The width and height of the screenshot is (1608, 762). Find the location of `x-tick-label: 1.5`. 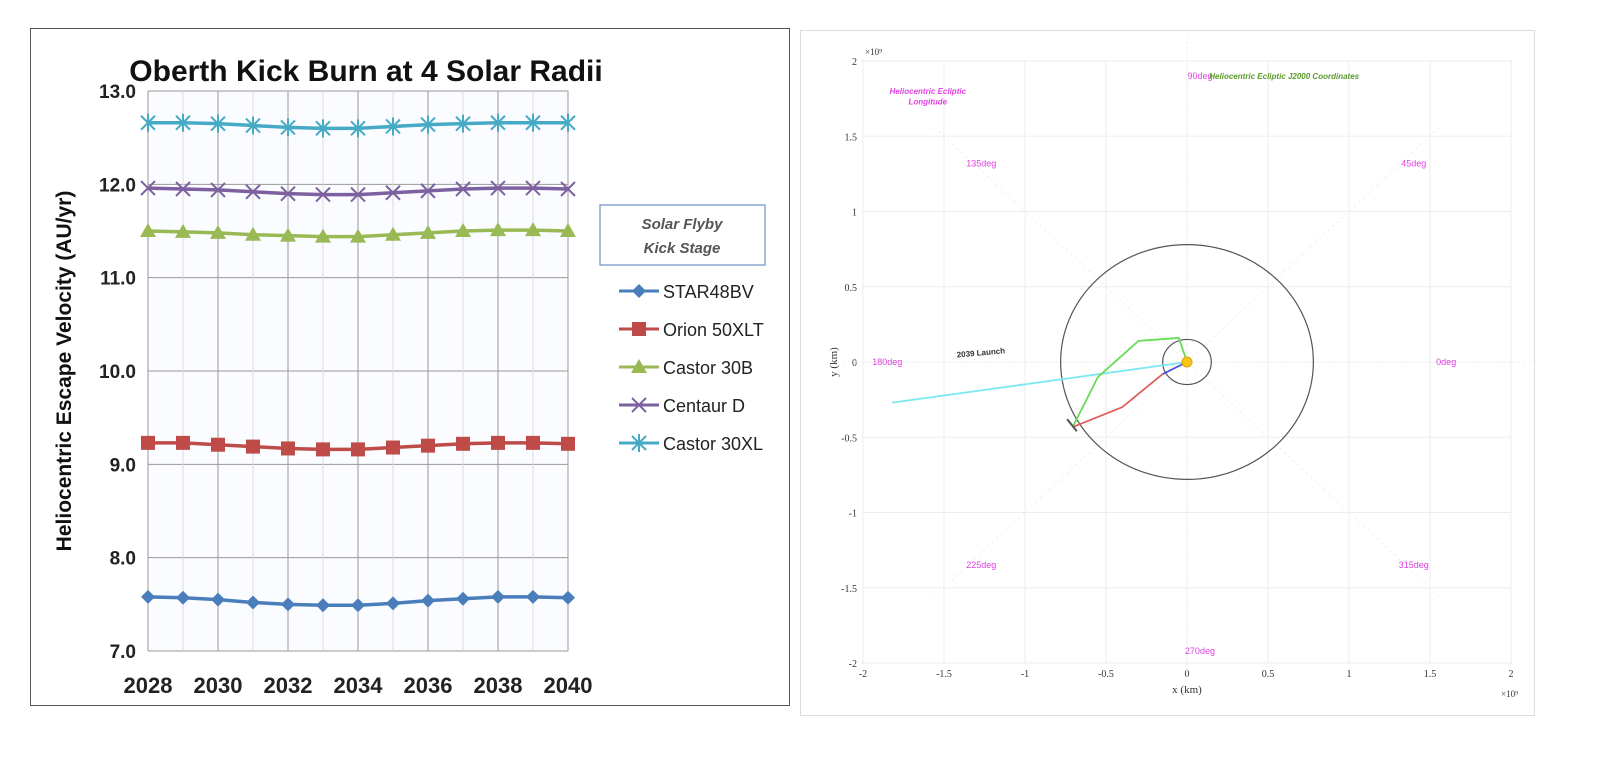

x-tick-label: 1.5 is located at coordinates (1430, 674).